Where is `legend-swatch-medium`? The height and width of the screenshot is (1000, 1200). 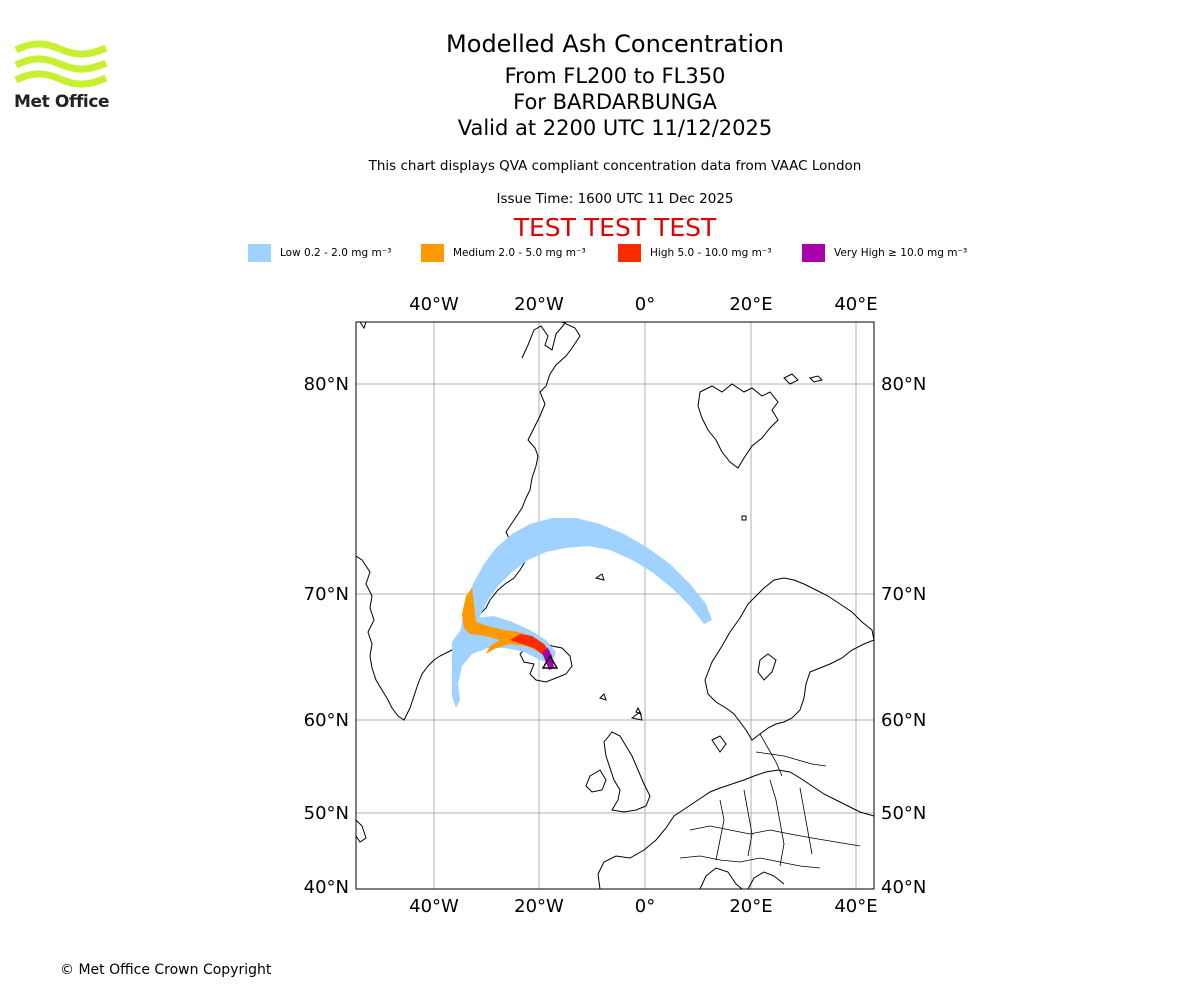
legend-swatch-medium is located at coordinates (432, 253).